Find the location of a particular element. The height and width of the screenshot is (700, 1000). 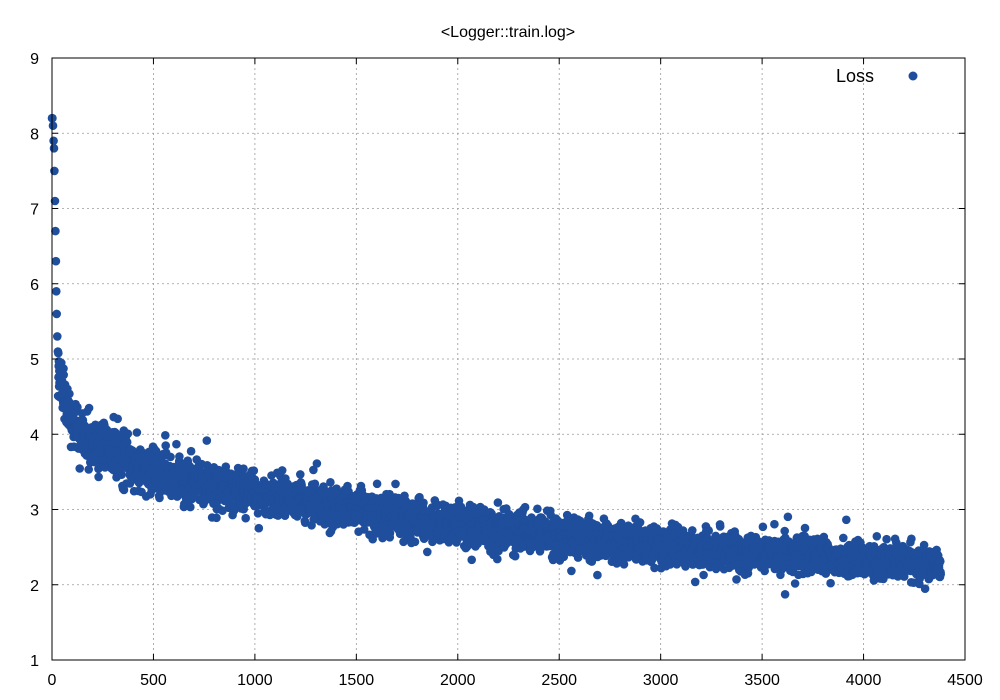

y-tick-label: 9 is located at coordinates (34, 59).